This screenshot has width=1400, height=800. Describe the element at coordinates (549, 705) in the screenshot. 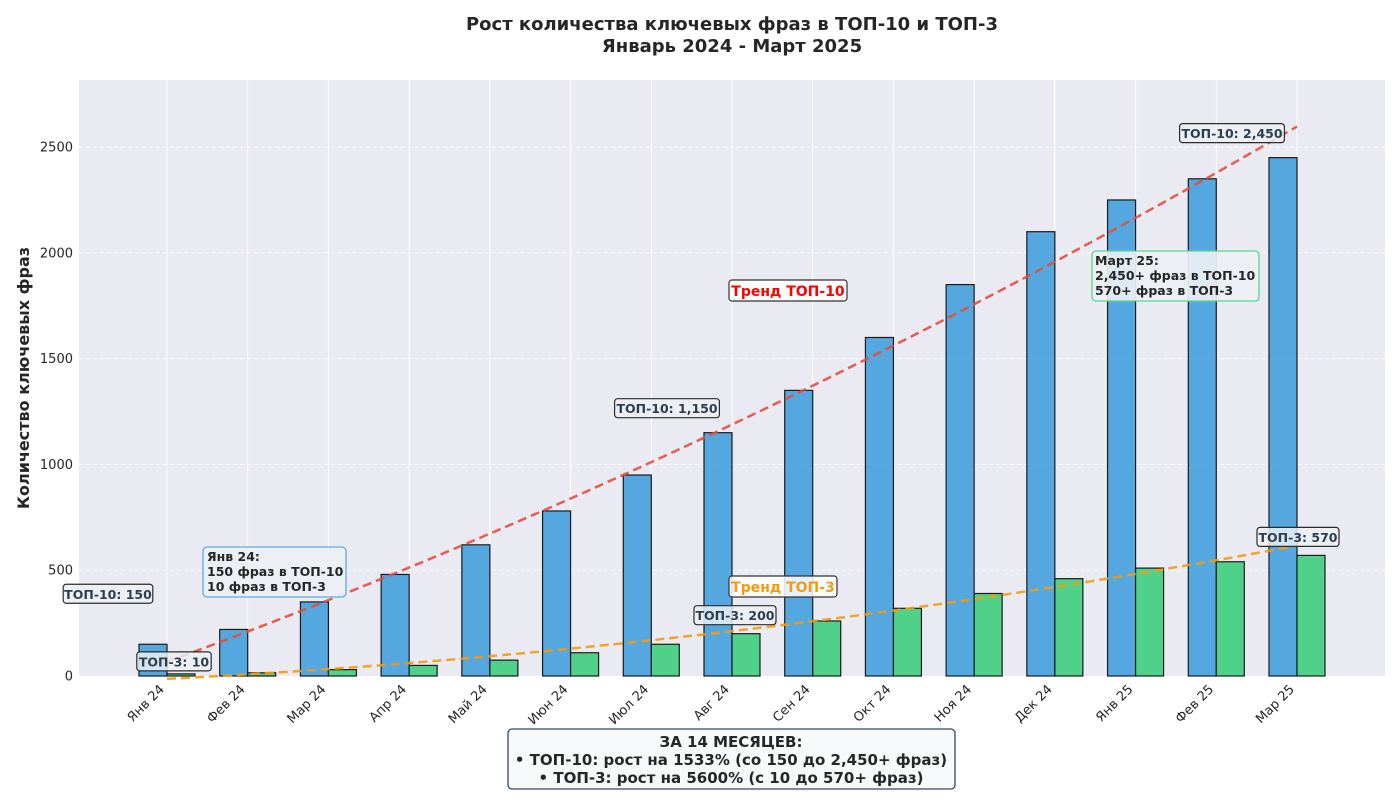

I see `x-tick-label: Июн 24` at that location.